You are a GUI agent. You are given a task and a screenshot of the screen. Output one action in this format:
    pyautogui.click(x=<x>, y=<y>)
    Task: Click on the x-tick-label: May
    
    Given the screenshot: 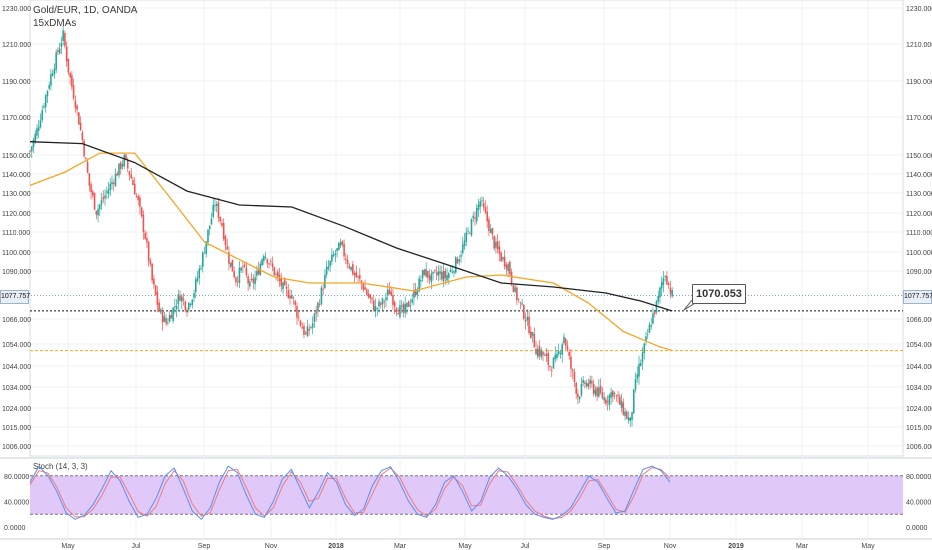 What is the action you would take?
    pyautogui.click(x=868, y=546)
    